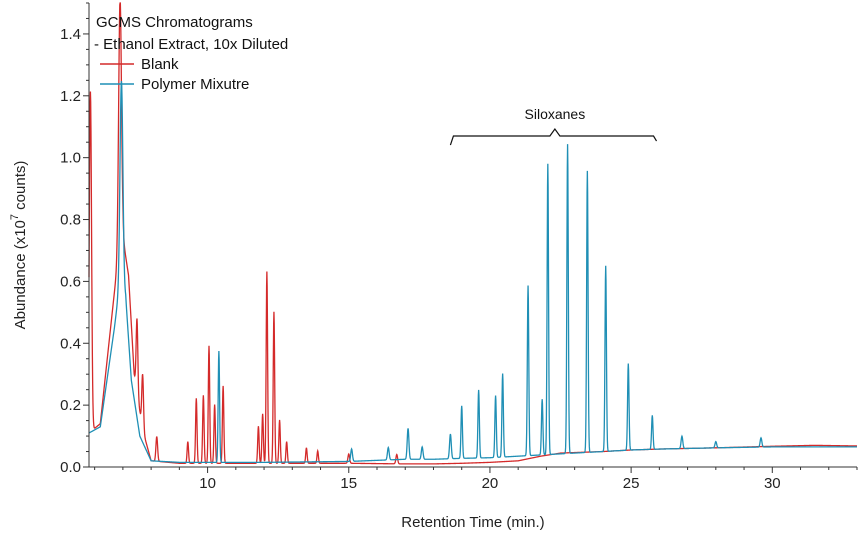 The image size is (863, 533). Describe the element at coordinates (70, 220) in the screenshot. I see `y-tick-label: 0.8` at that location.